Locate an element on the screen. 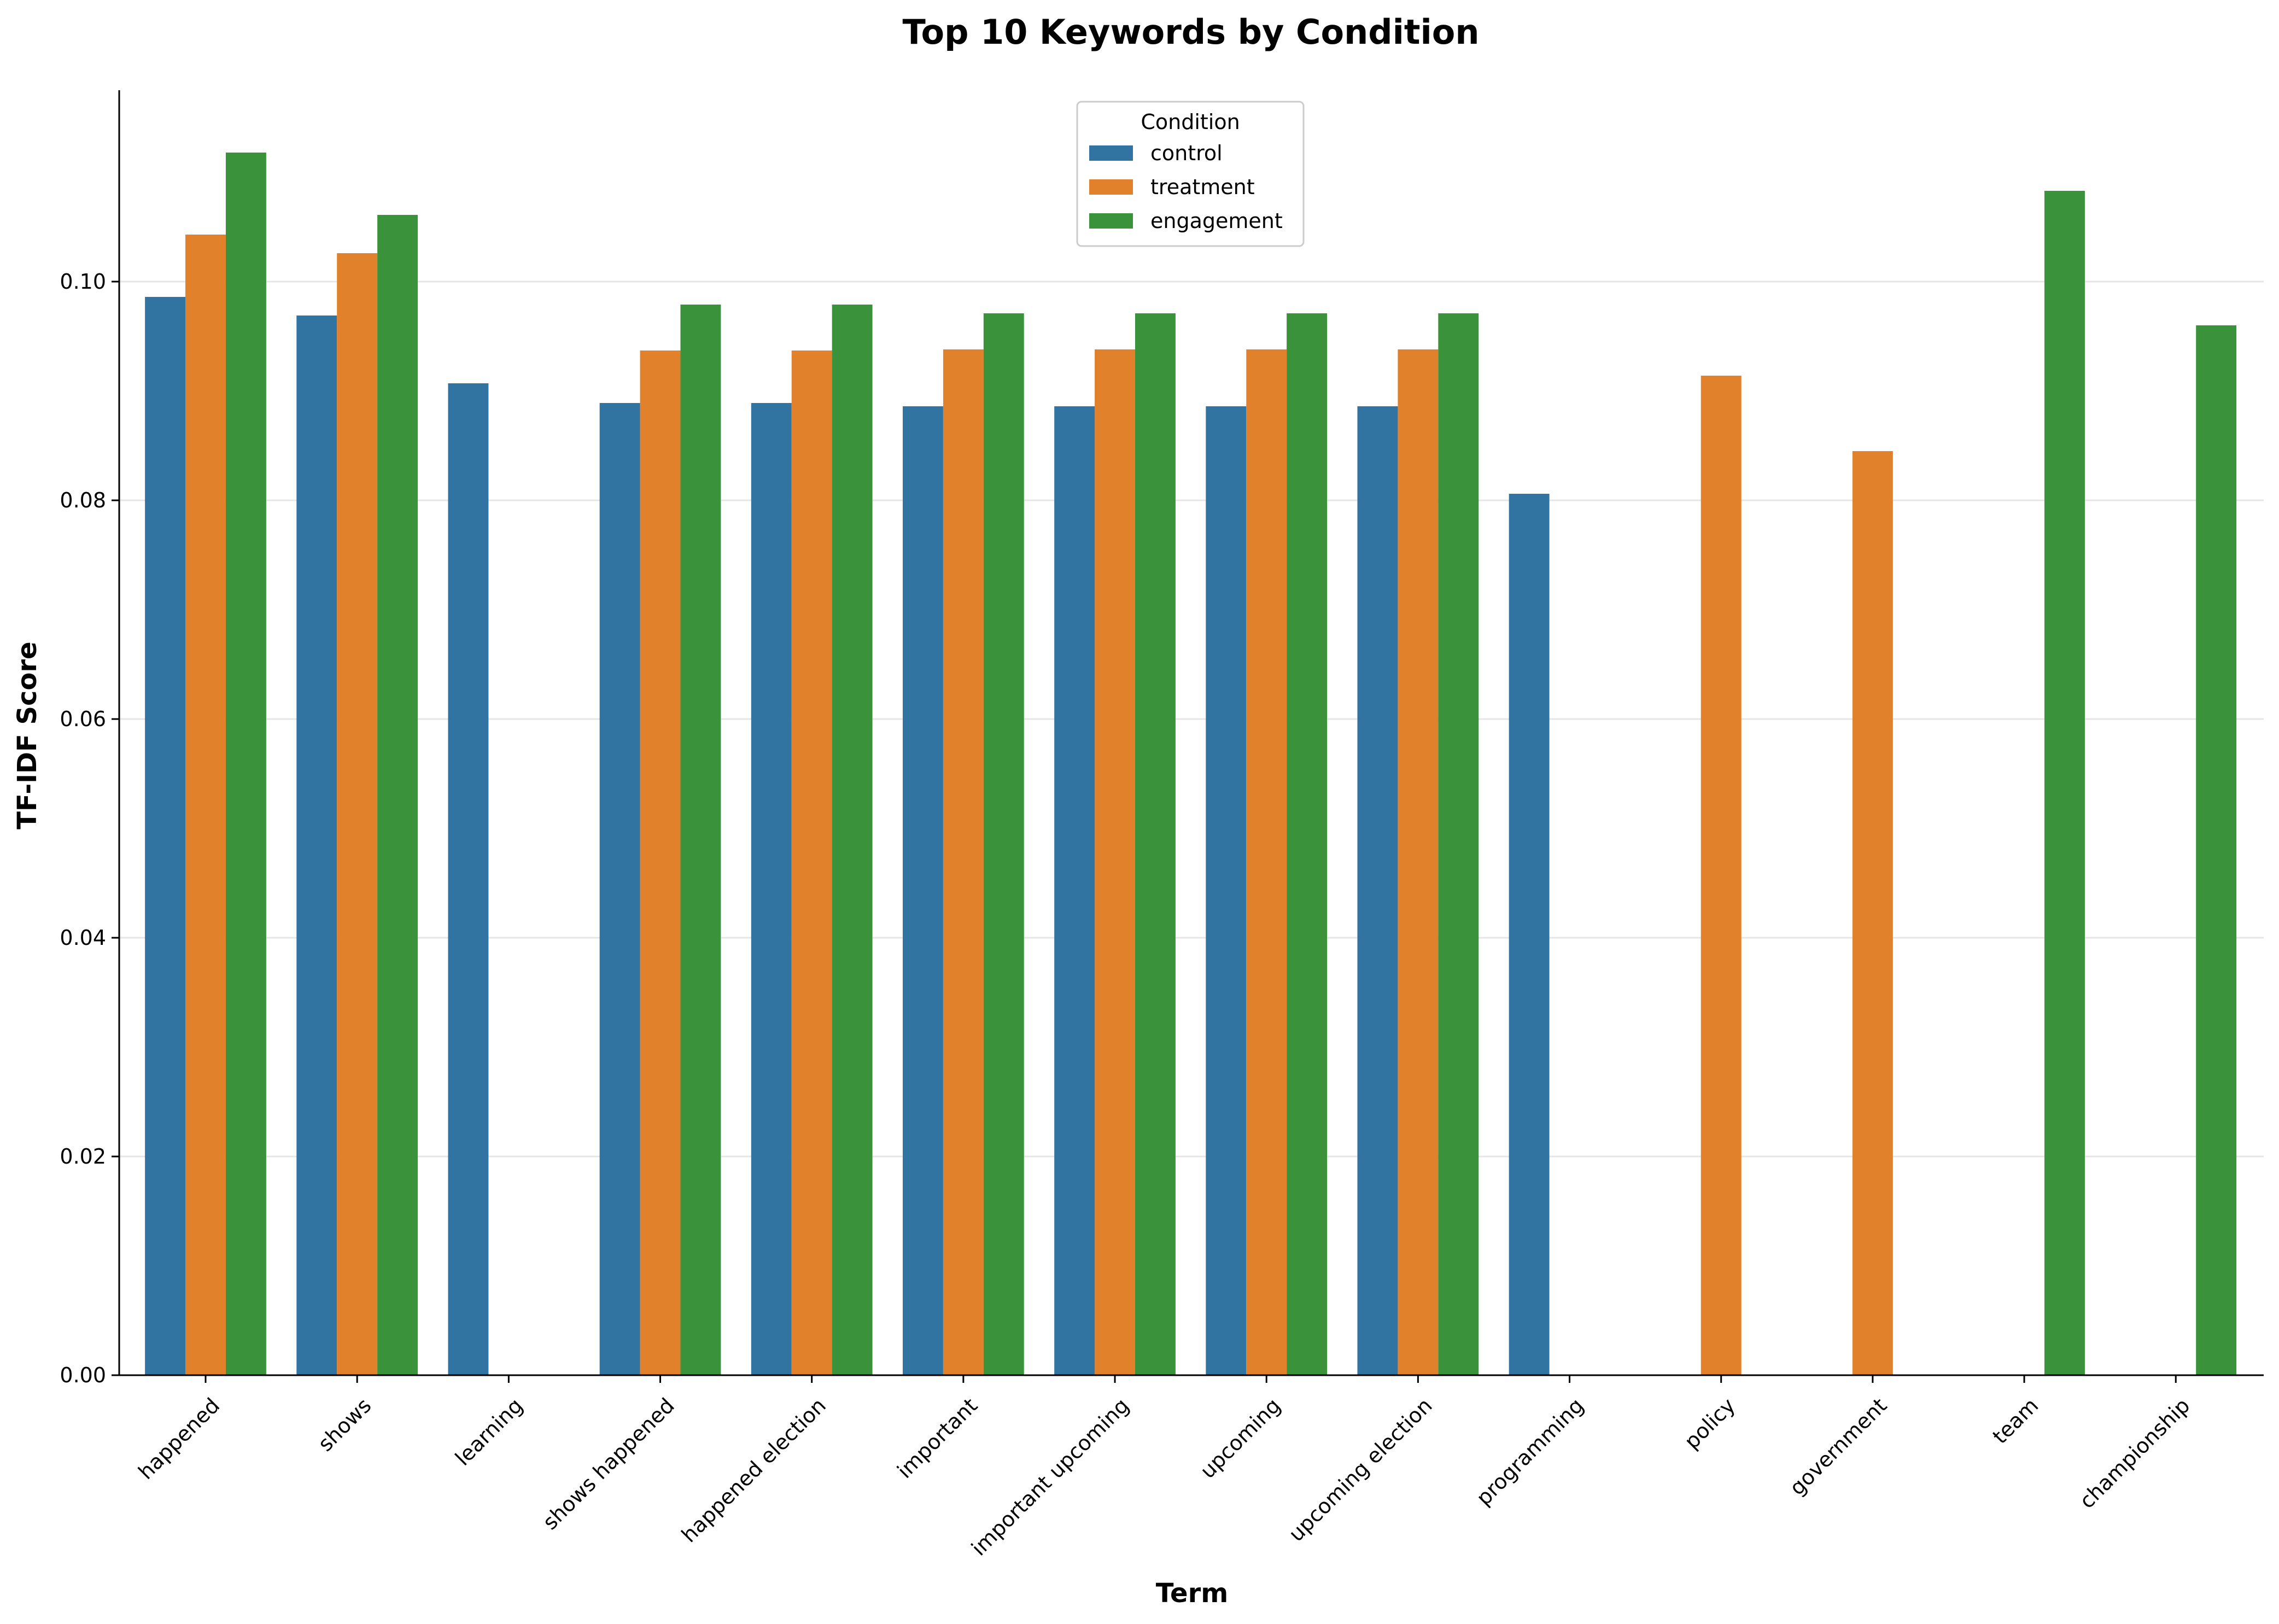  x-tick-label: government is located at coordinates (1838, 1446).